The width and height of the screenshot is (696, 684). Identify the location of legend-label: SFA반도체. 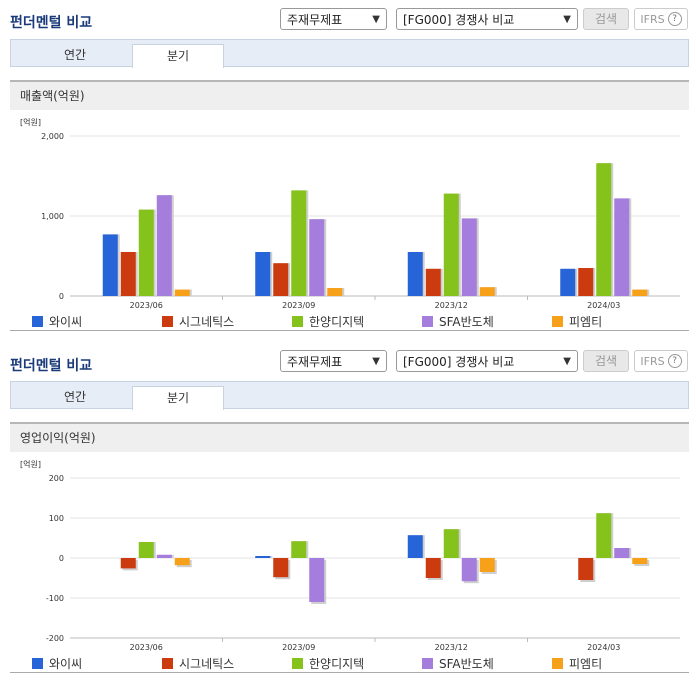
(466, 664).